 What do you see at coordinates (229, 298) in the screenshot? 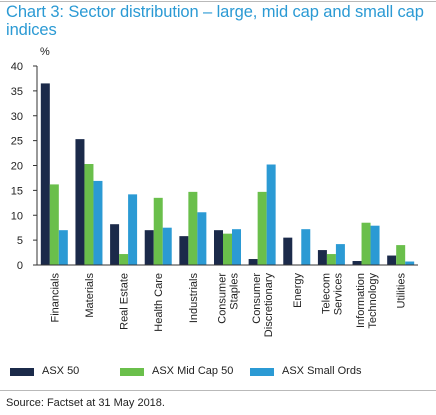
I see `x-tick-label: ConsumerStaples` at bounding box center [229, 298].